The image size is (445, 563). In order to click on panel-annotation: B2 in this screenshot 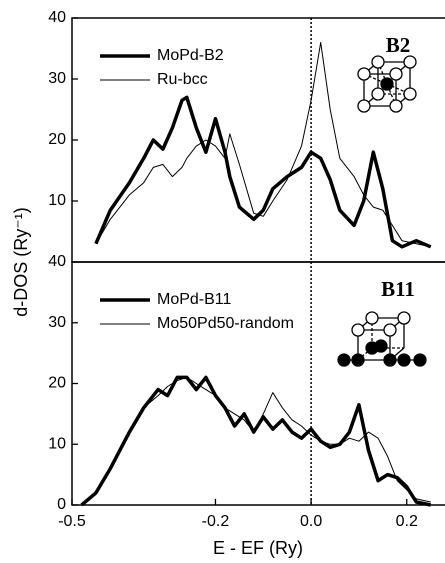, I will do `click(398, 45)`.